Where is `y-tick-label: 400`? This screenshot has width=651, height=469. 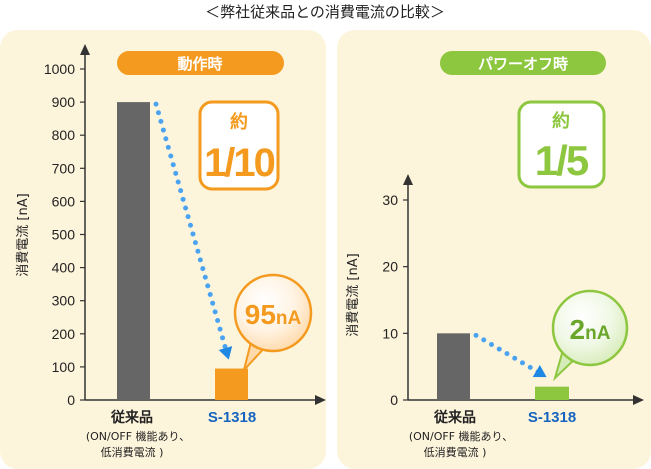
y-tick-label: 400 is located at coordinates (64, 268).